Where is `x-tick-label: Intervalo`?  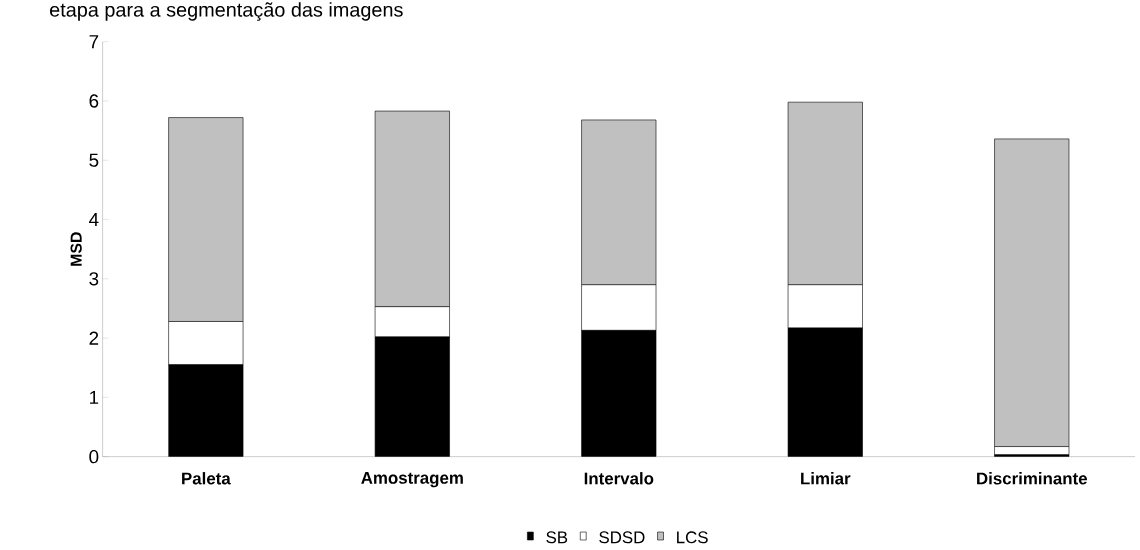 x-tick-label: Intervalo is located at coordinates (619, 478).